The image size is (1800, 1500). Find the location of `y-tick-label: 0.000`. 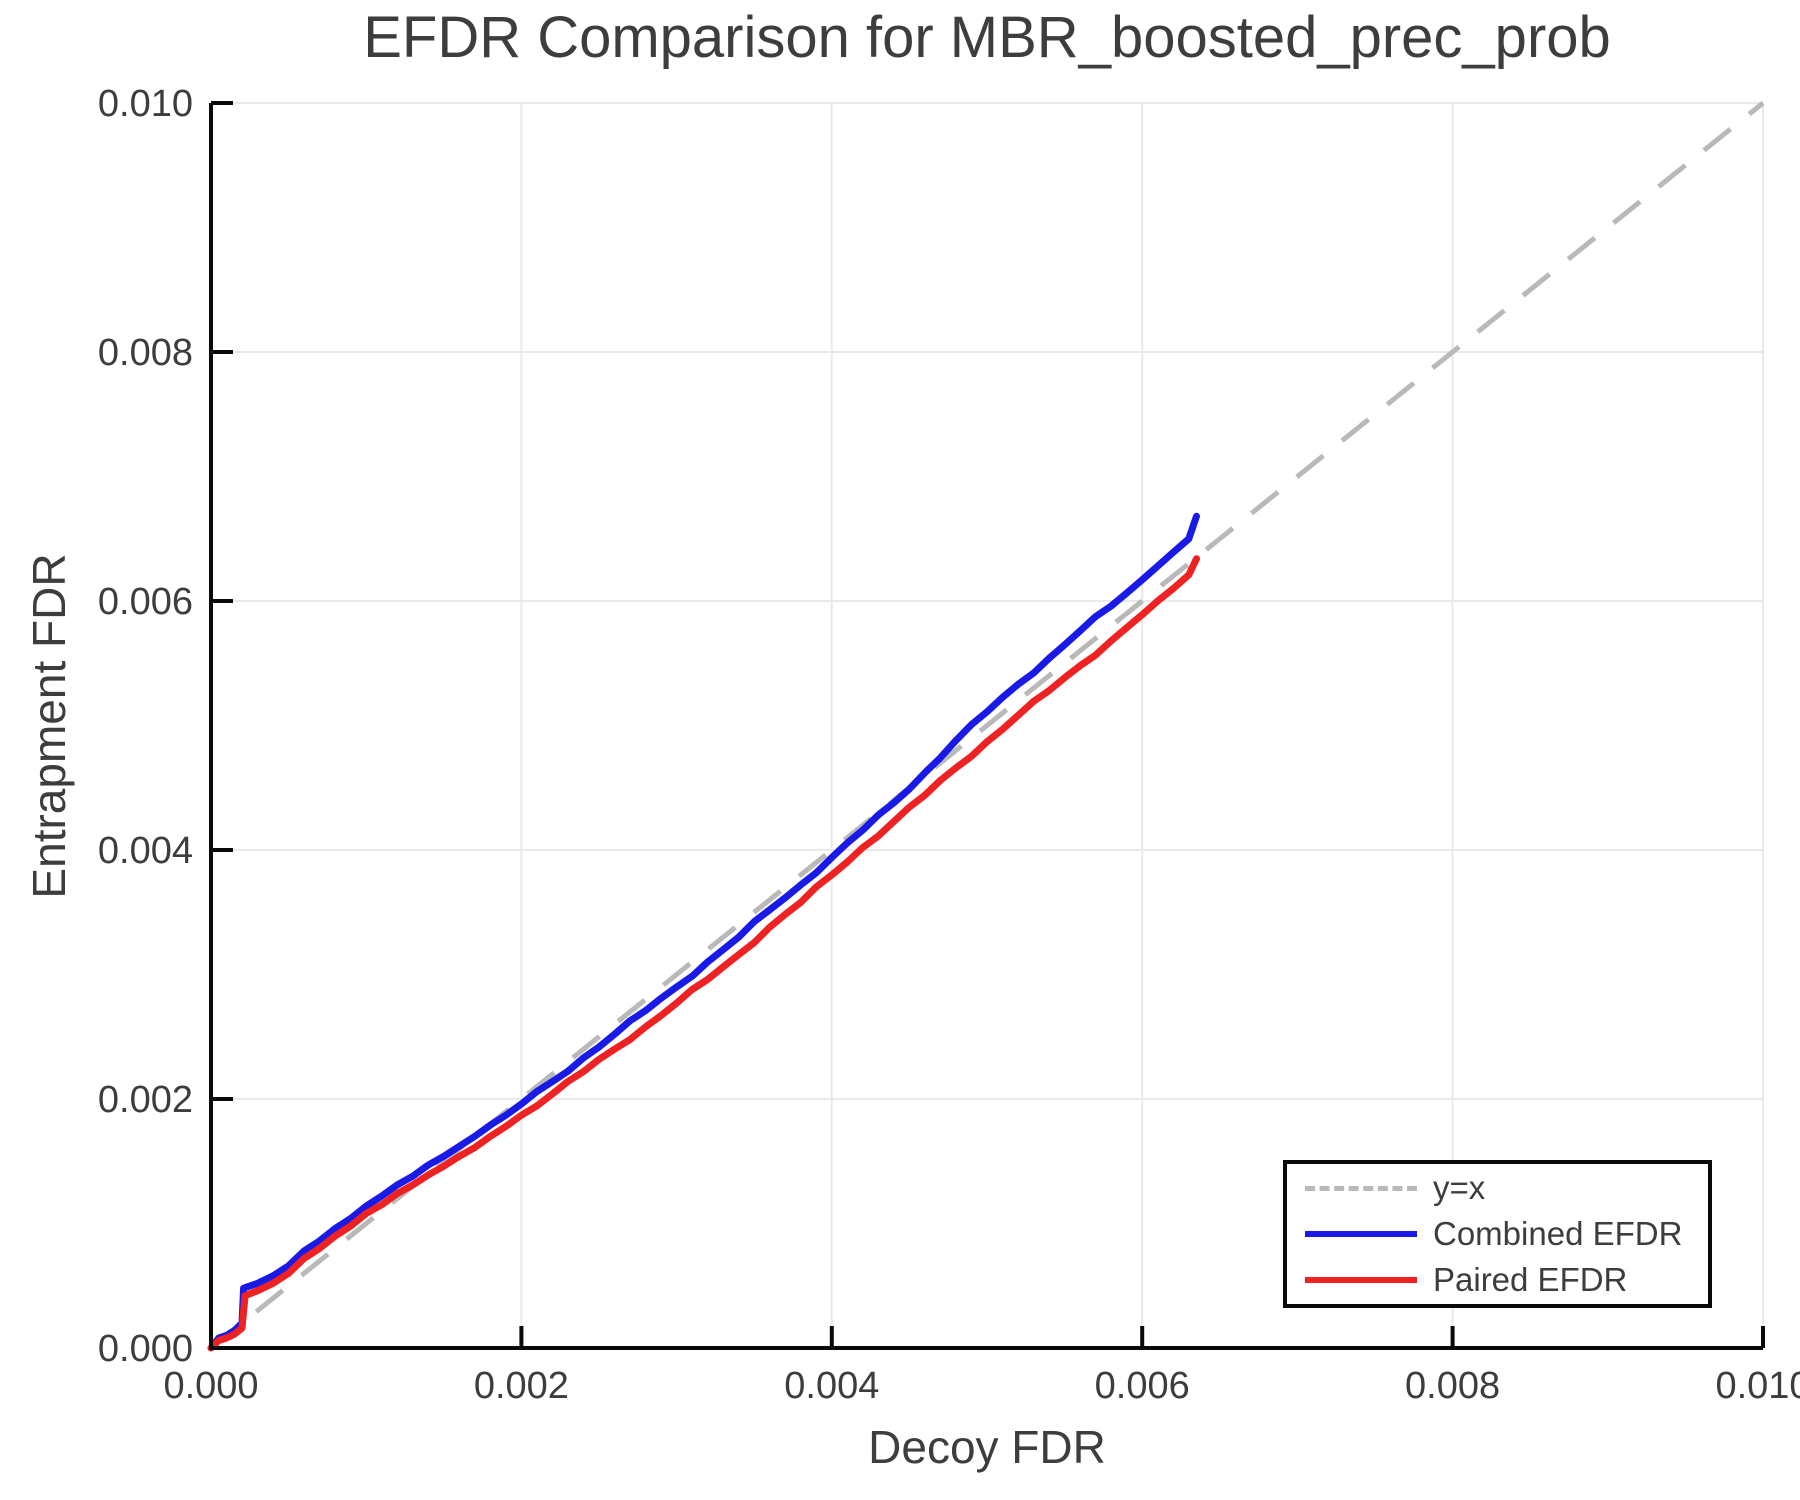

y-tick-label: 0.000 is located at coordinates (145, 1349).